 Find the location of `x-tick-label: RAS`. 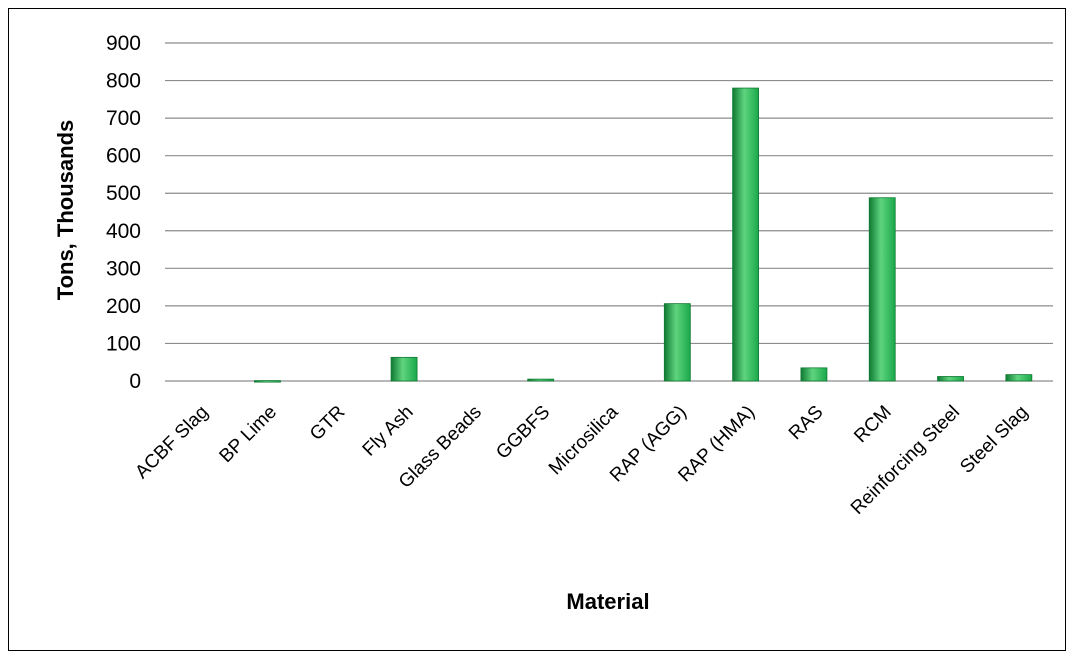

x-tick-label: RAS is located at coordinates (806, 423).